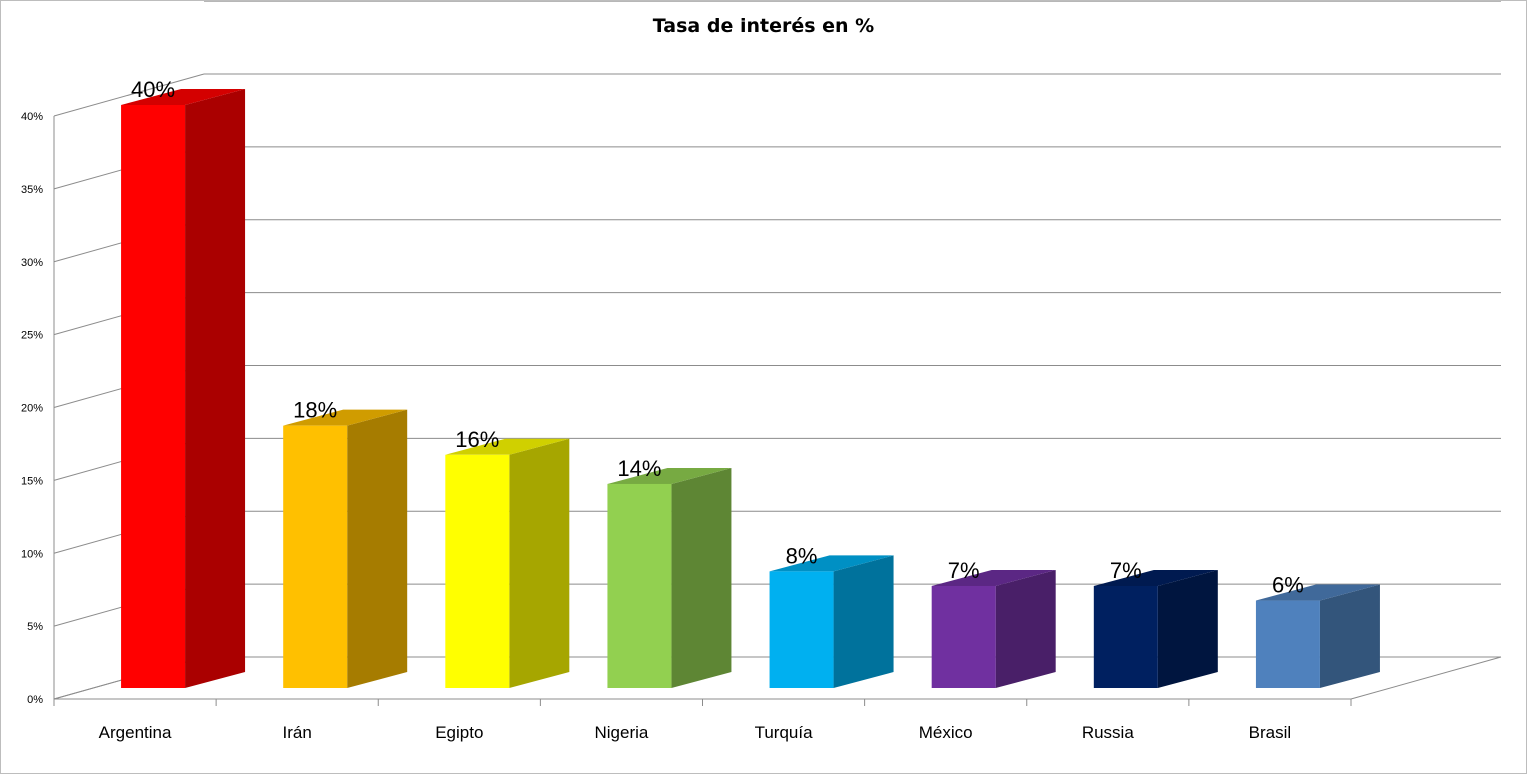 The width and height of the screenshot is (1527, 774). What do you see at coordinates (802, 555) in the screenshot?
I see `data-label: 8%` at bounding box center [802, 555].